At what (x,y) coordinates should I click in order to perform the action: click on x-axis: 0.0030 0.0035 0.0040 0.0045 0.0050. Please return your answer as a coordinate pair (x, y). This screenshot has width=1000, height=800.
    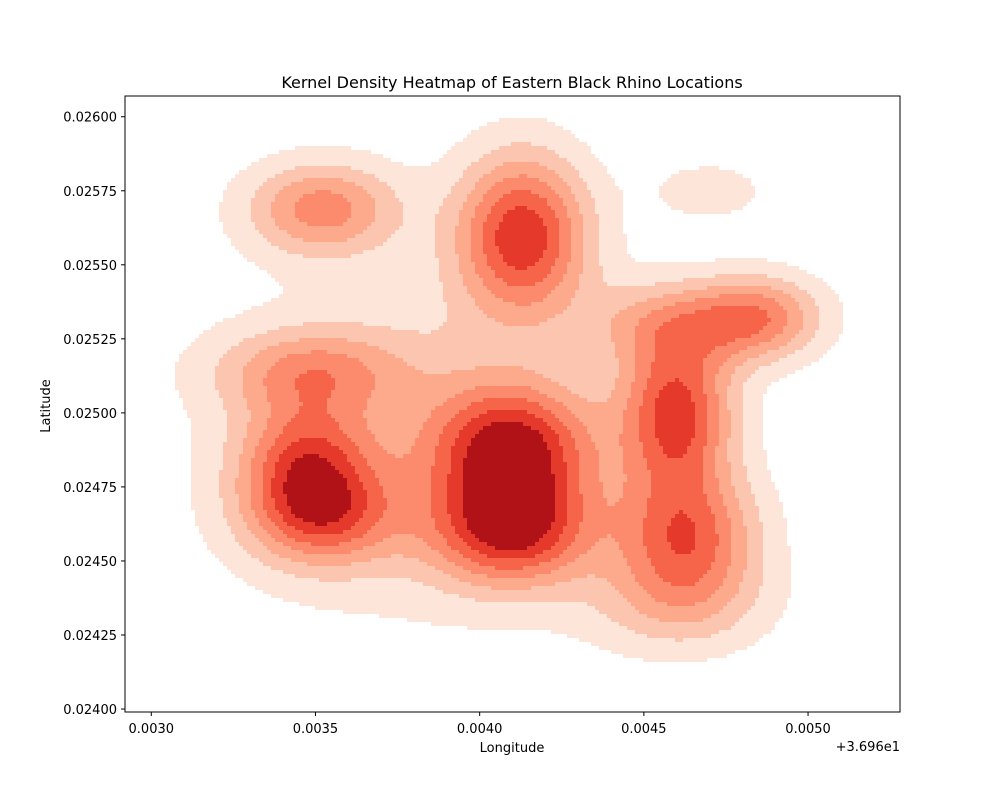
    Looking at the image, I should click on (480, 724).